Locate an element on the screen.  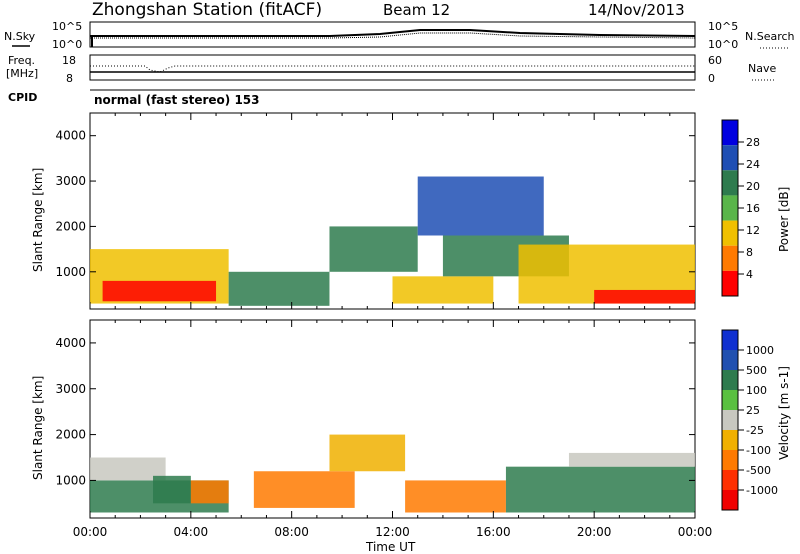
cpid-text: normal (fast stereo) 153 is located at coordinates (177, 100).